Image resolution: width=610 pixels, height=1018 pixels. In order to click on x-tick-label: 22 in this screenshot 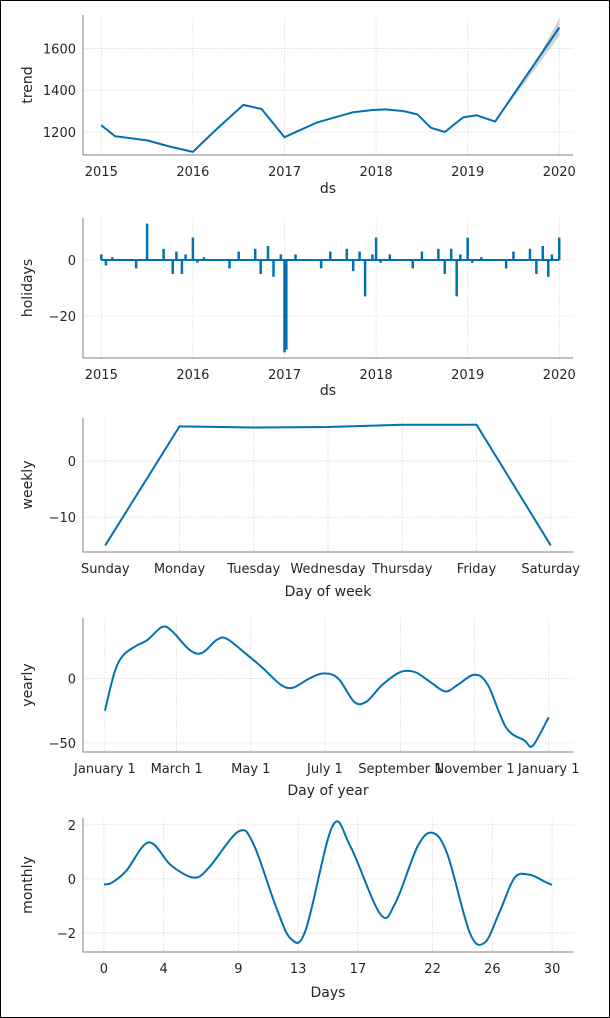, I will do `click(432, 969)`.